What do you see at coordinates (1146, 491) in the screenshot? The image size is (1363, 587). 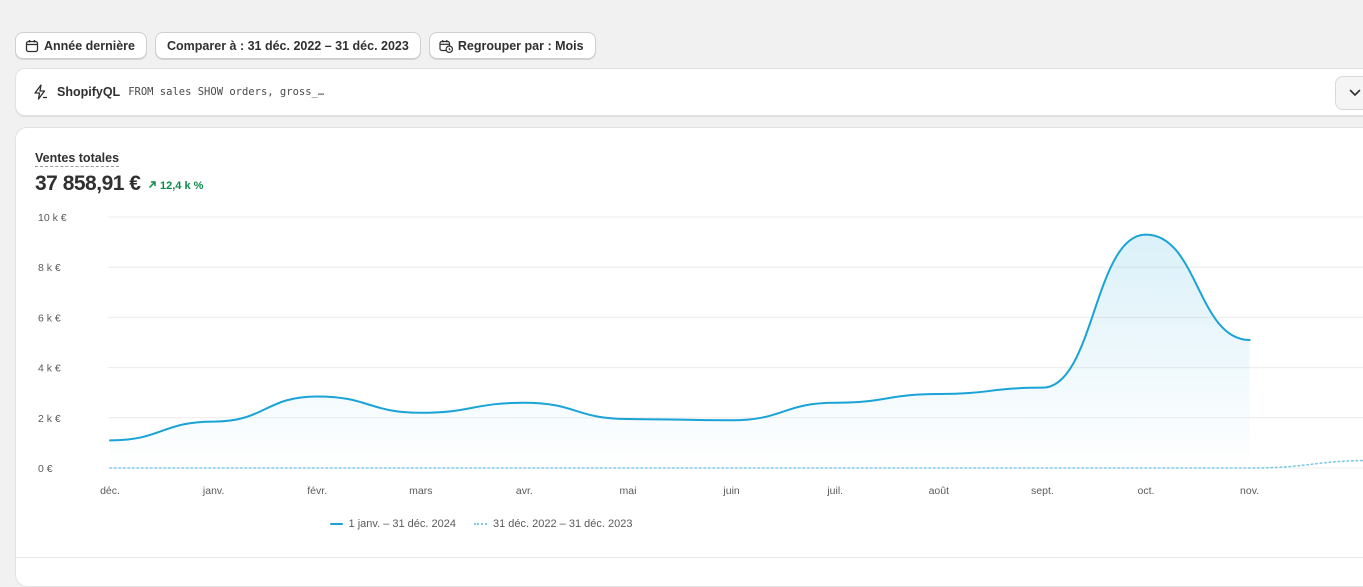 I see `x-tick-label: oct.` at bounding box center [1146, 491].